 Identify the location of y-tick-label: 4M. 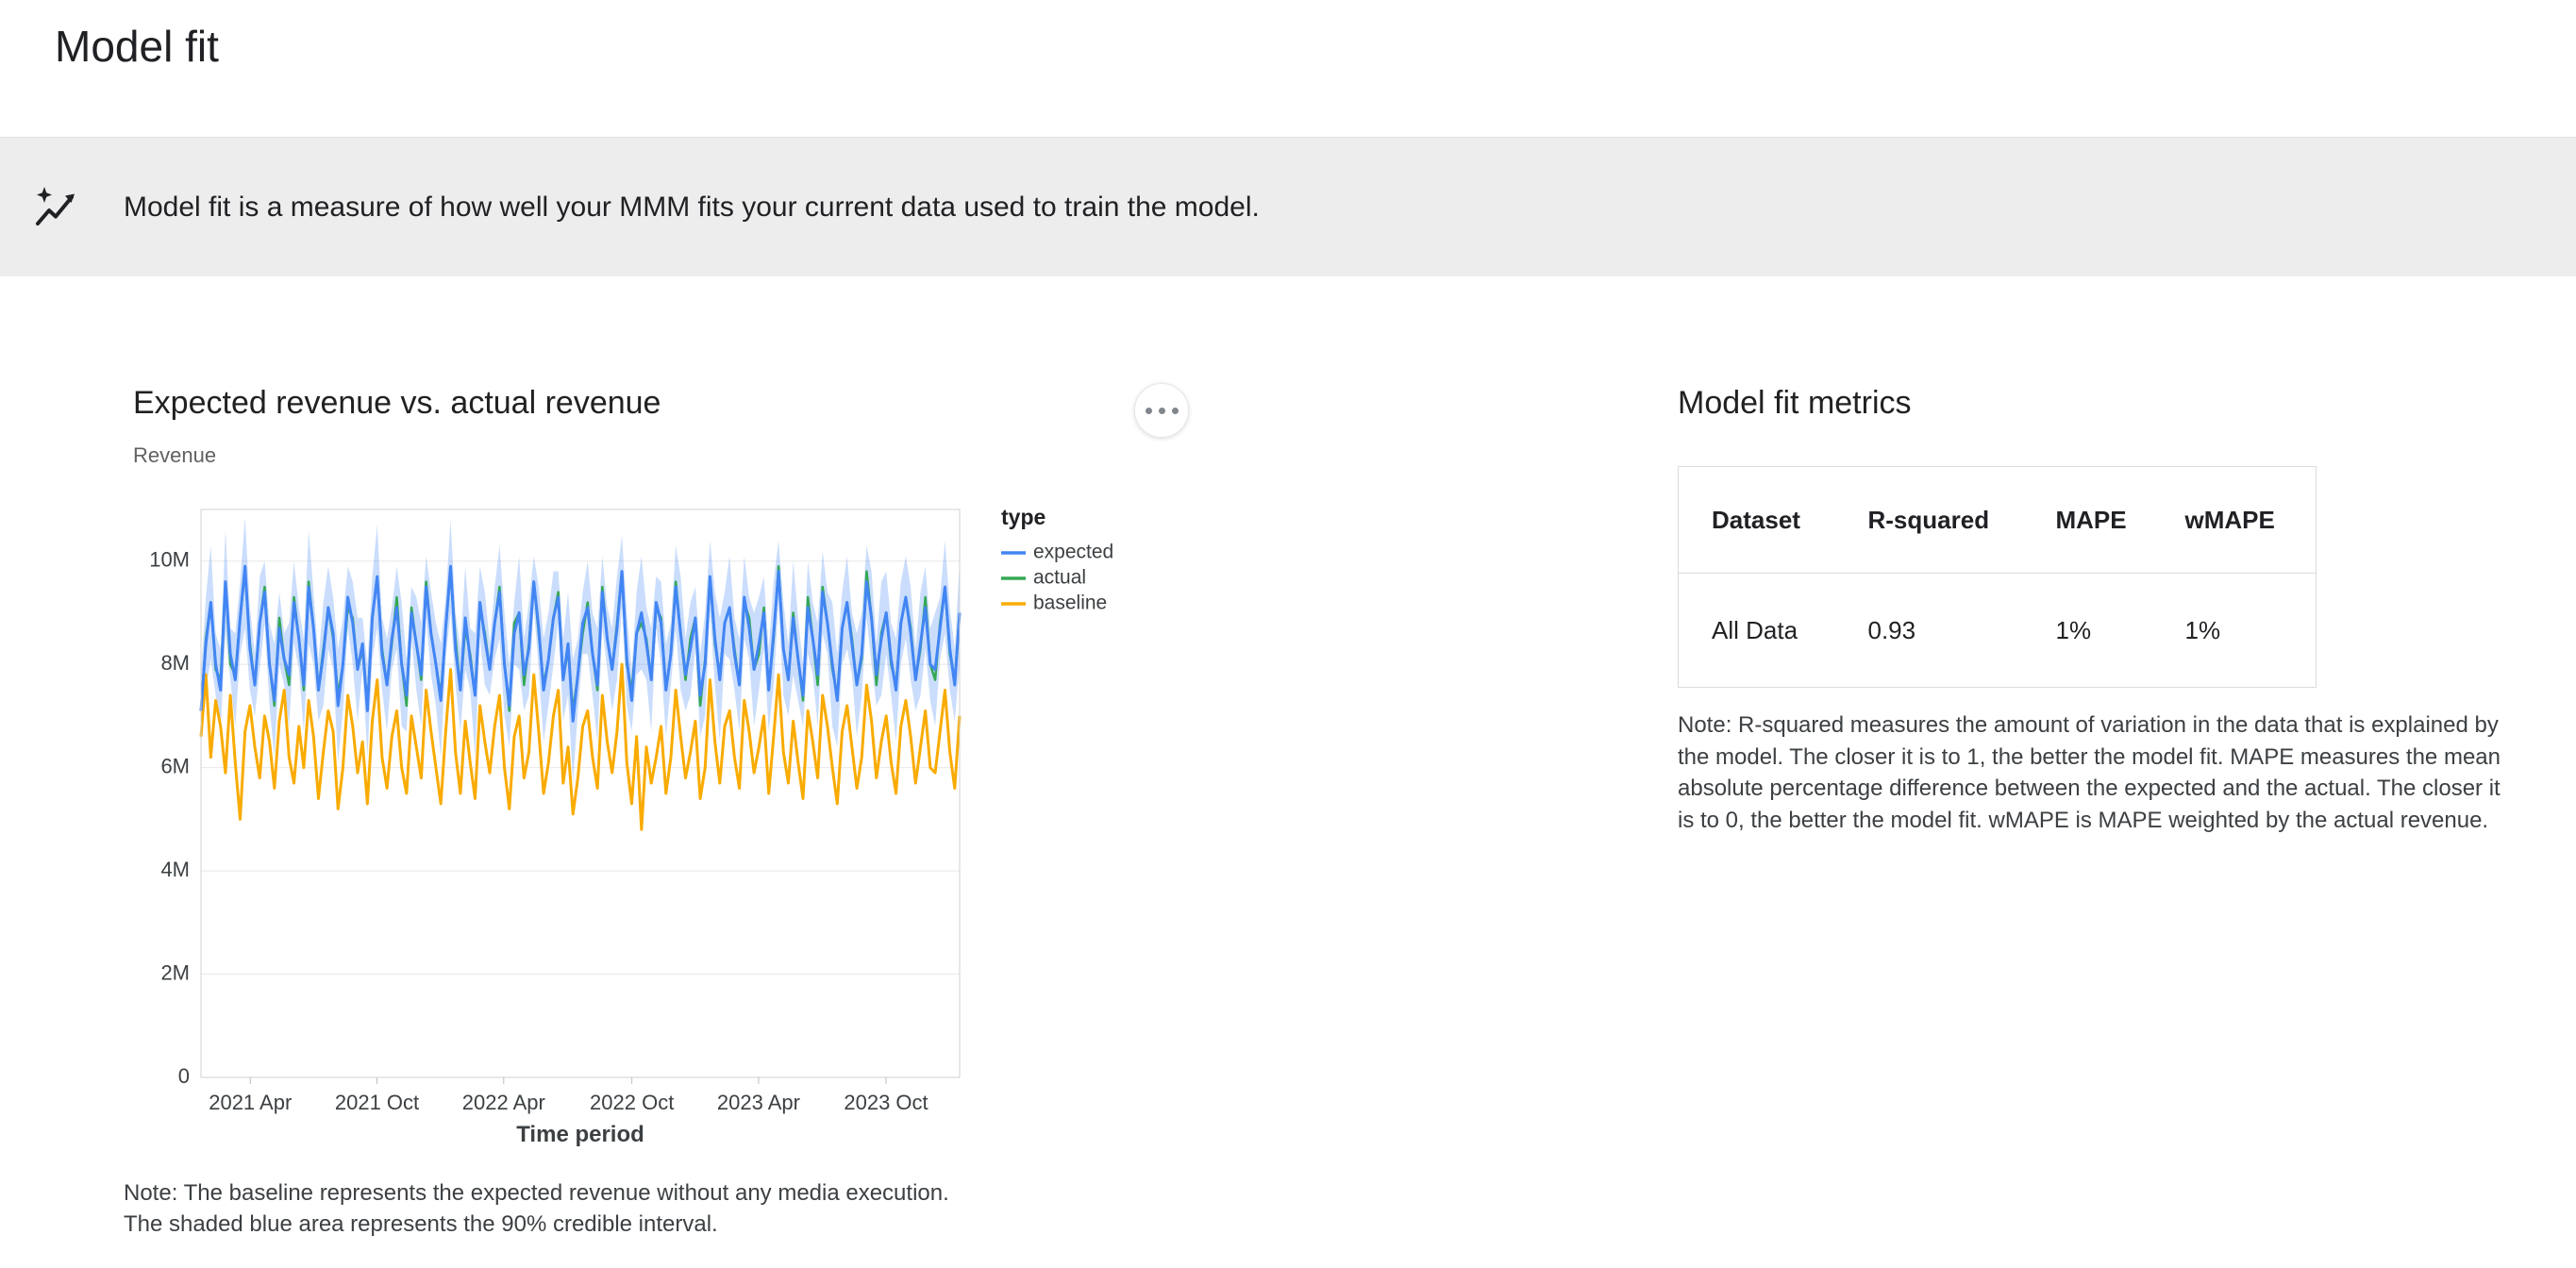
(175, 870).